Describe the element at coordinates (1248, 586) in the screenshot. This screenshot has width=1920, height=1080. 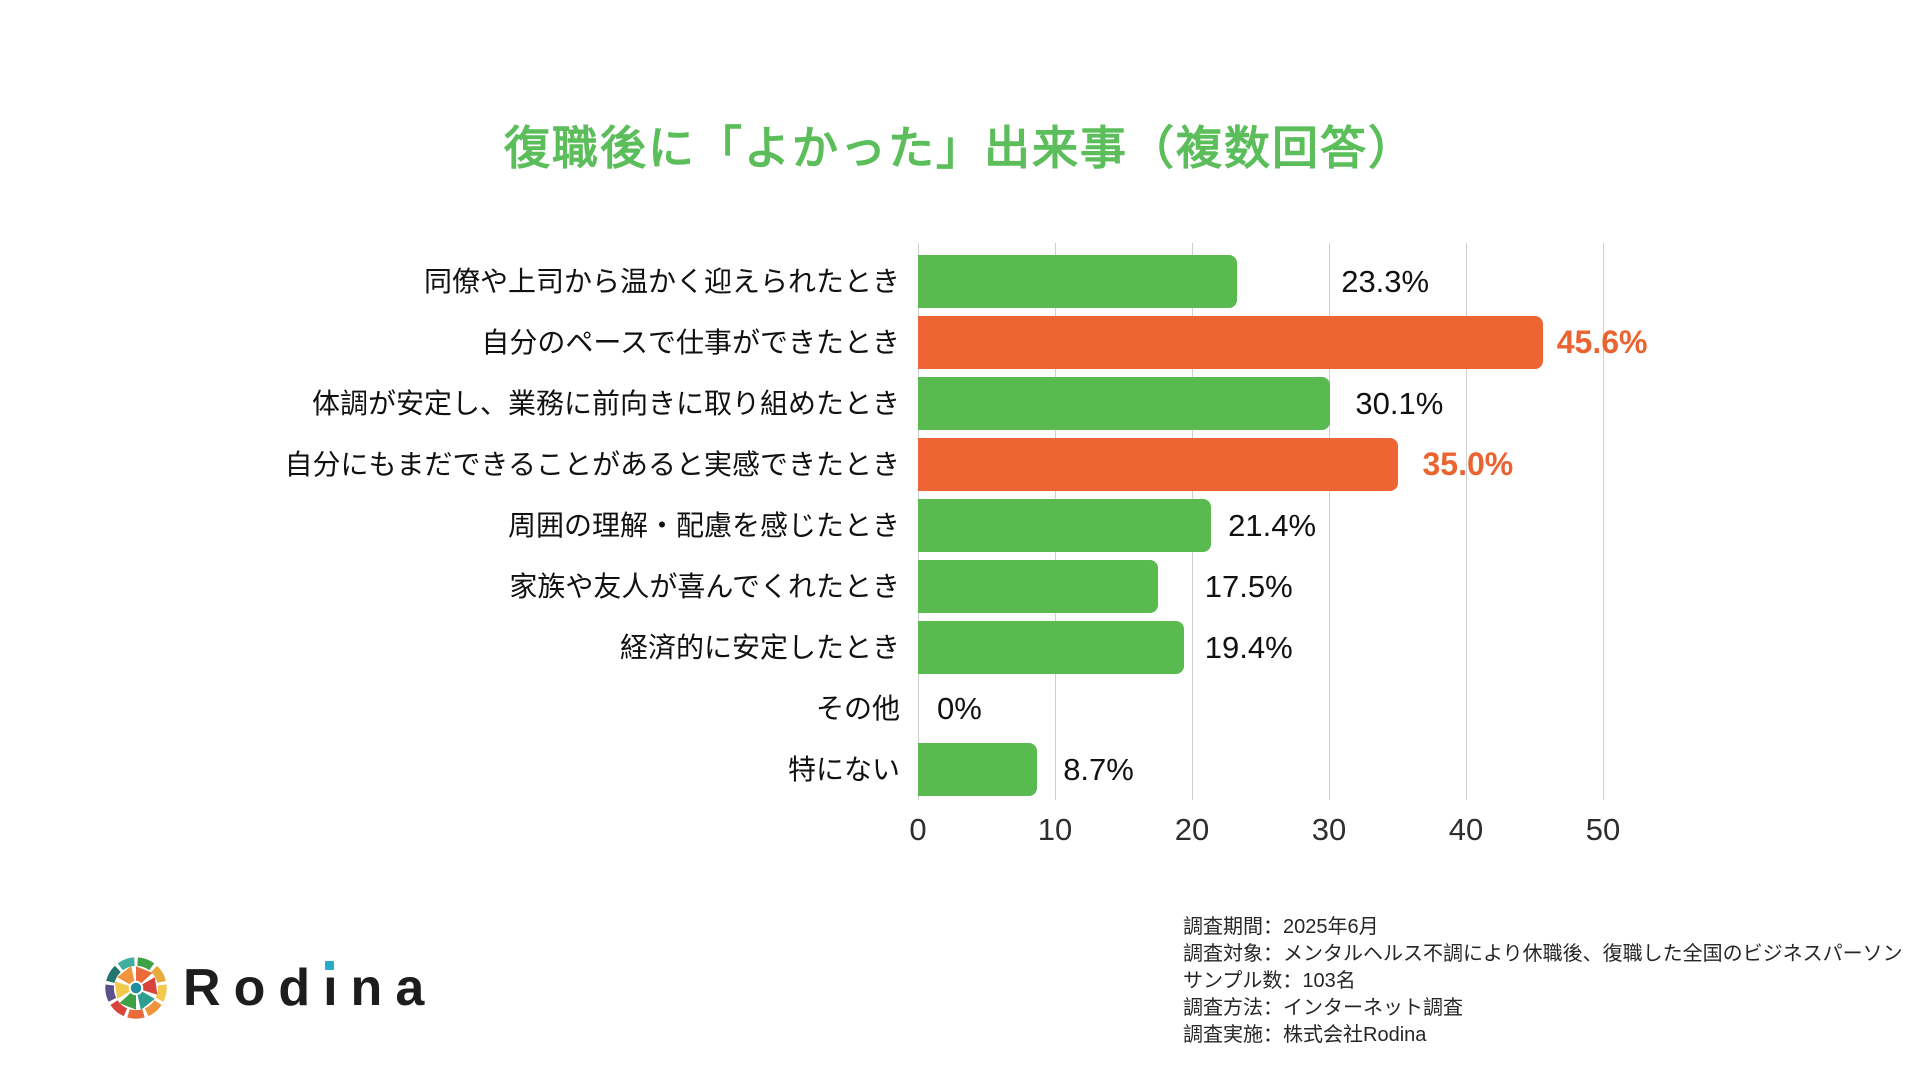
I see `value-label: 17.5%` at that location.